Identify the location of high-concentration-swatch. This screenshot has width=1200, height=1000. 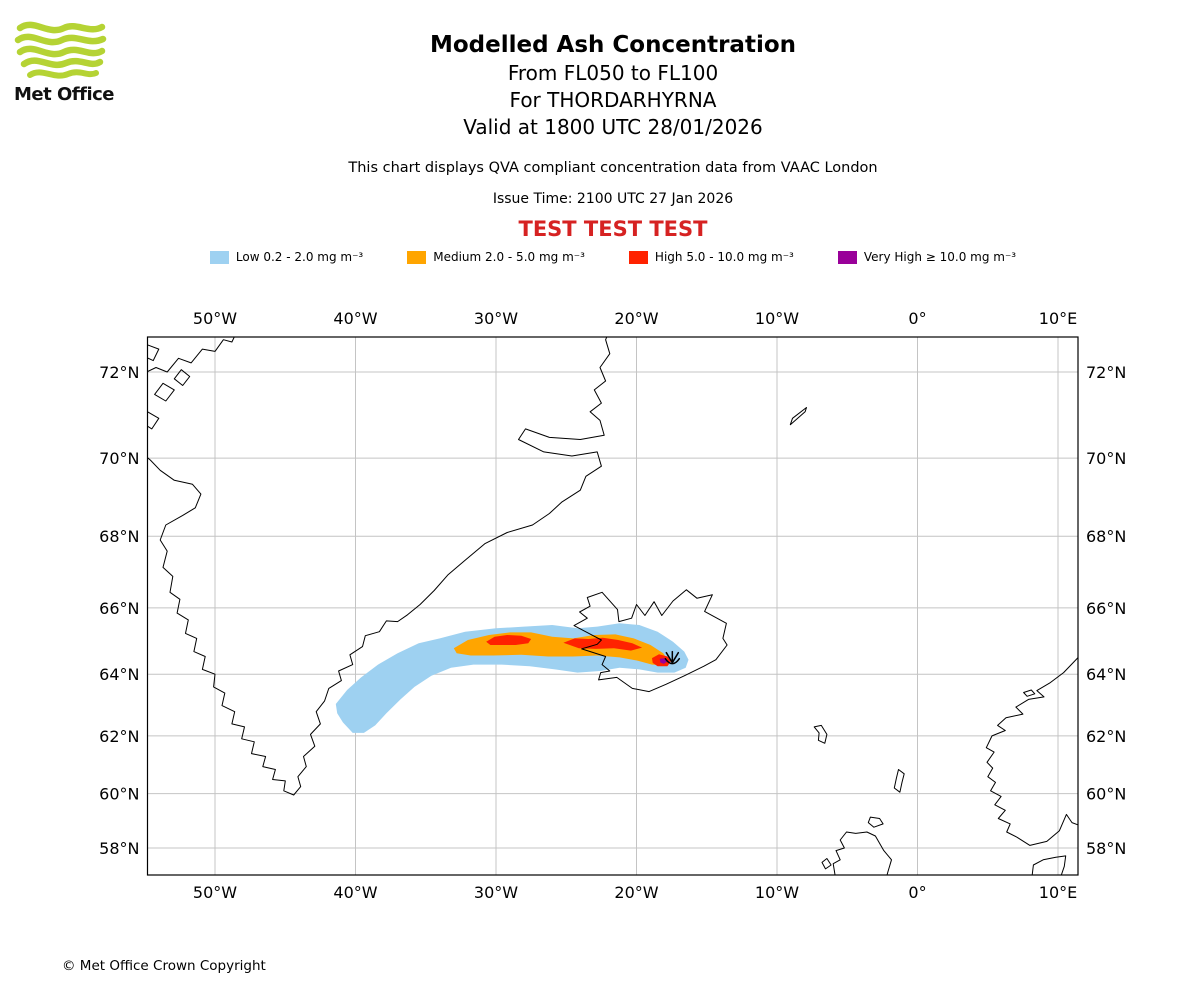
(638, 257).